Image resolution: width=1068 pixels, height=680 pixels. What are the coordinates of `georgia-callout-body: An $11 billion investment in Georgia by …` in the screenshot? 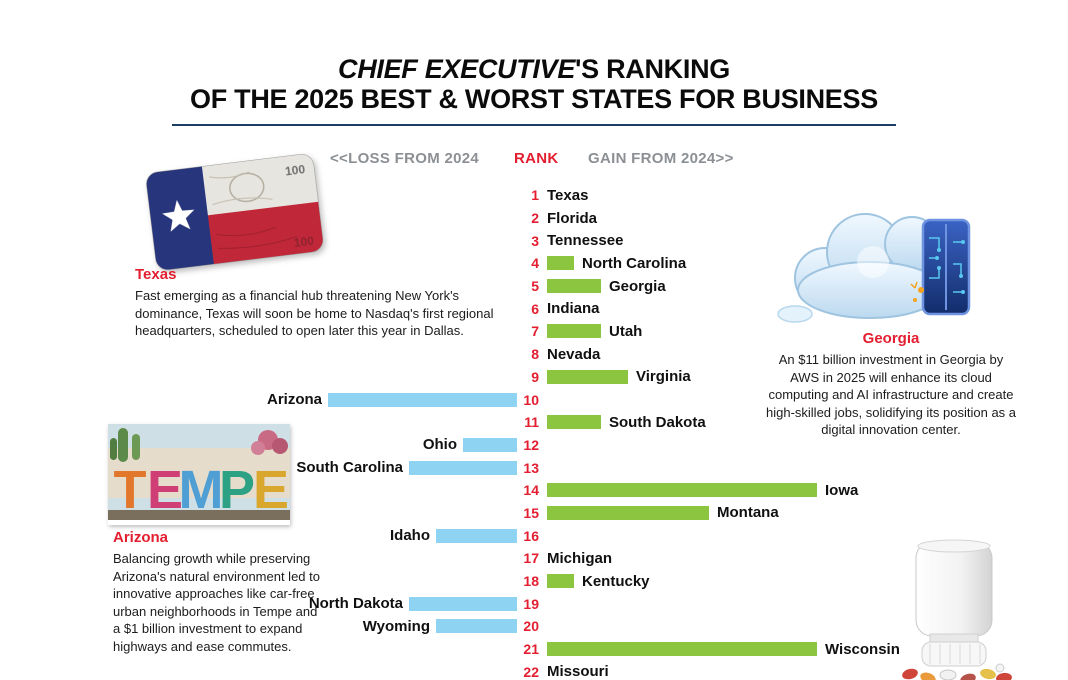 It's located at (891, 395).